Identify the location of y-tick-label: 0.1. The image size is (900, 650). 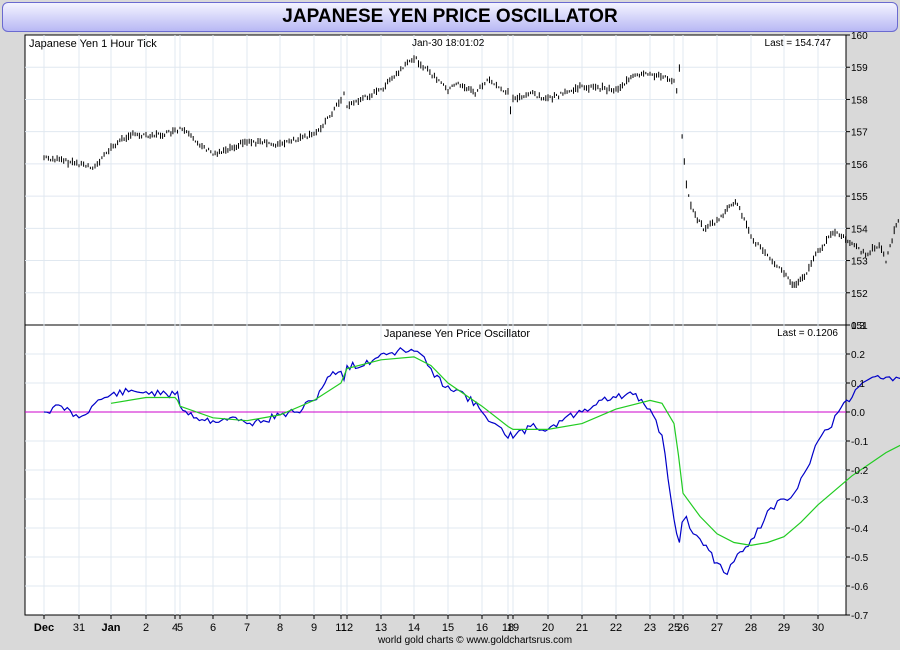
(858, 384).